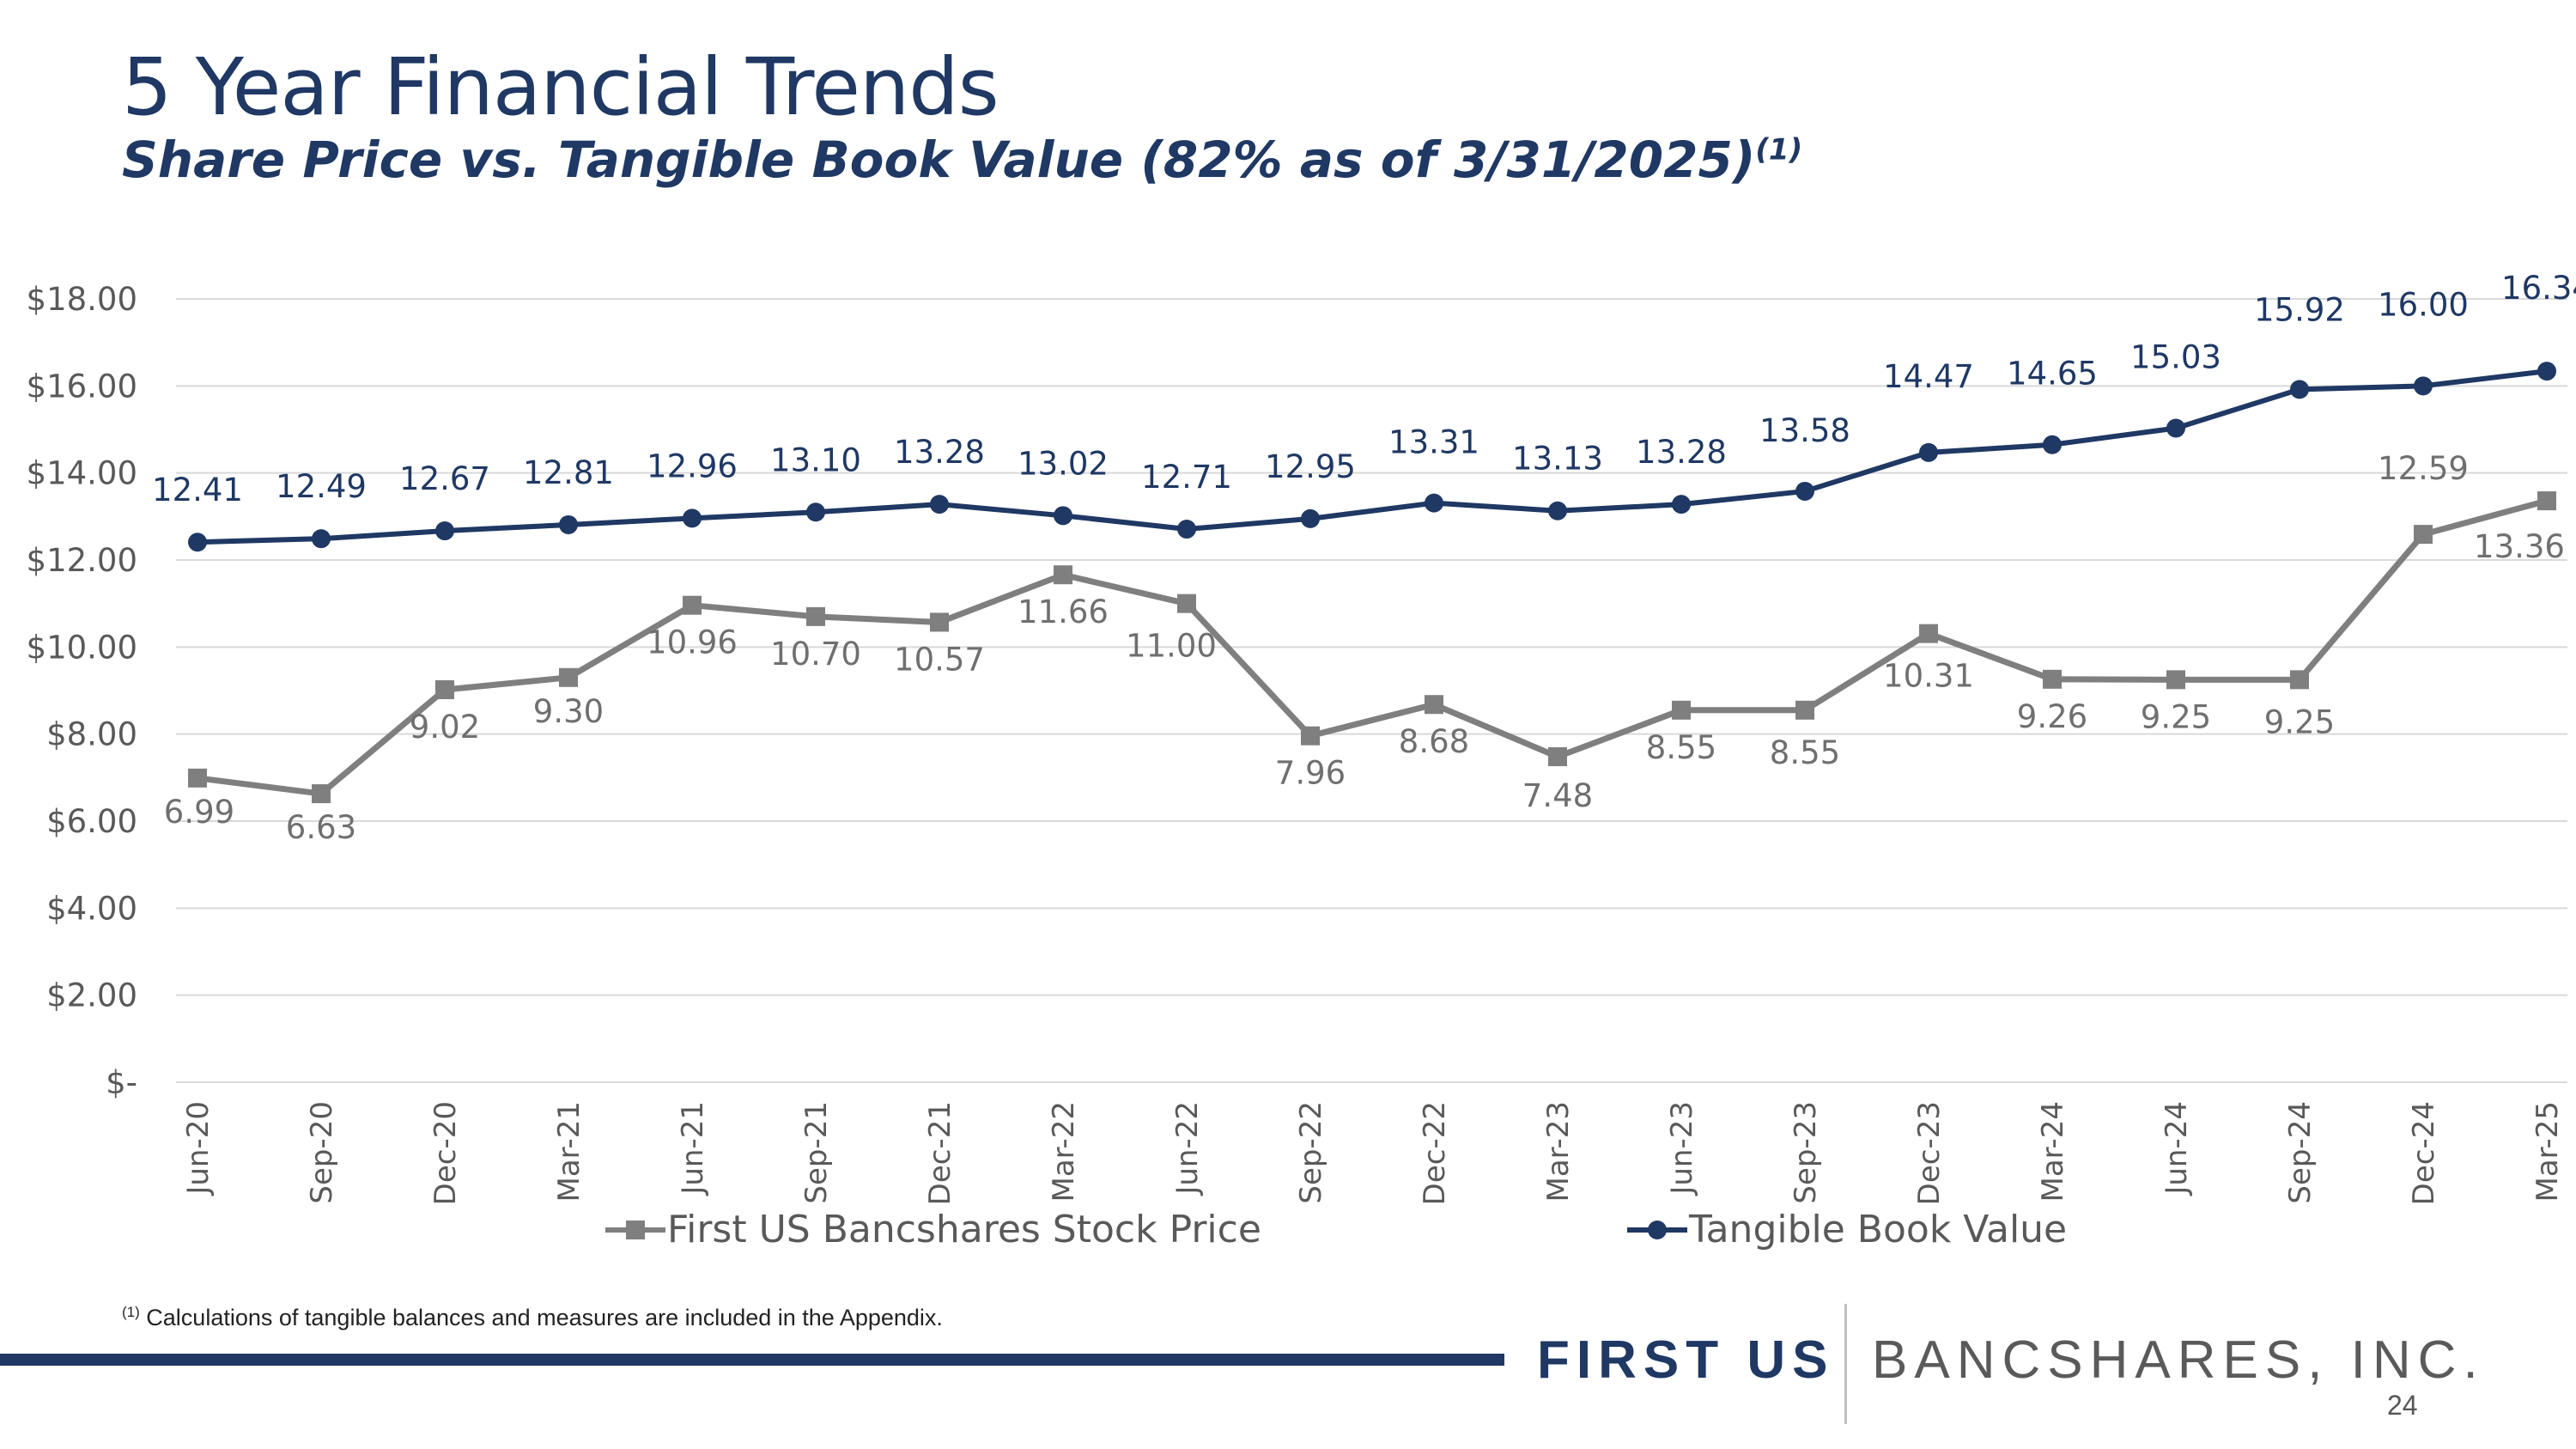 The image size is (2576, 1449). I want to click on data-label: 12.96, so click(693, 466).